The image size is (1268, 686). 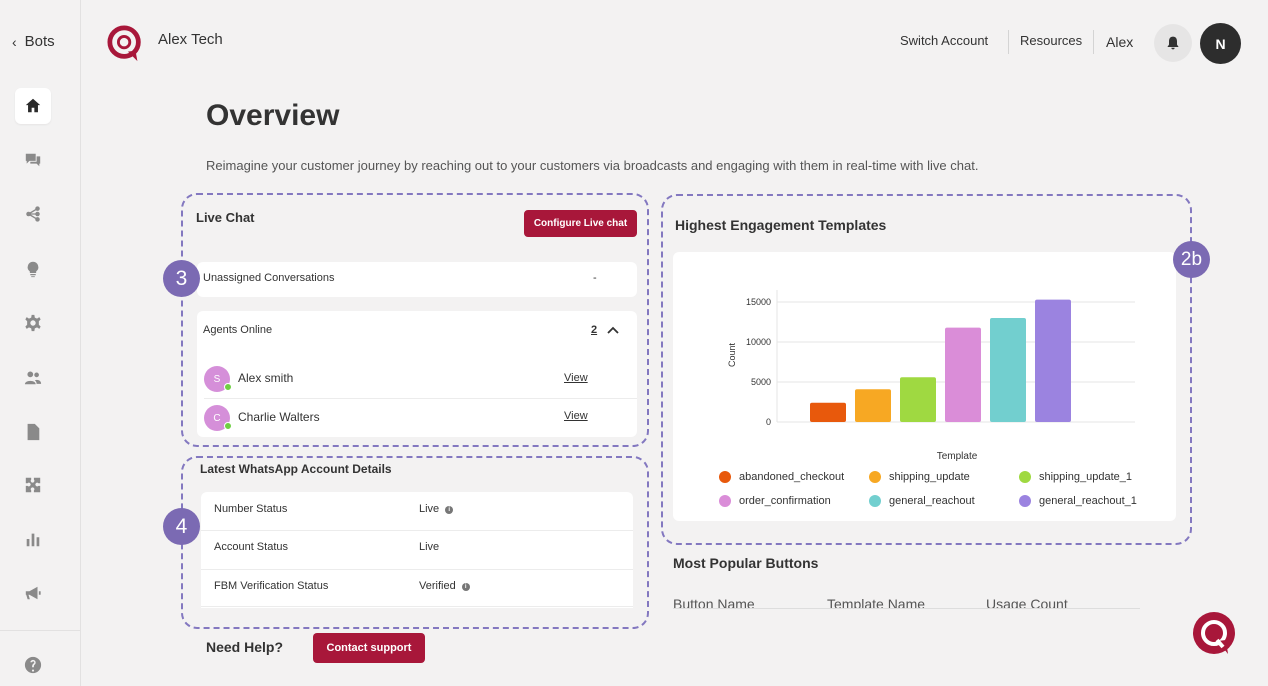 I want to click on sidebar-item-chat, so click(x=33, y=160).